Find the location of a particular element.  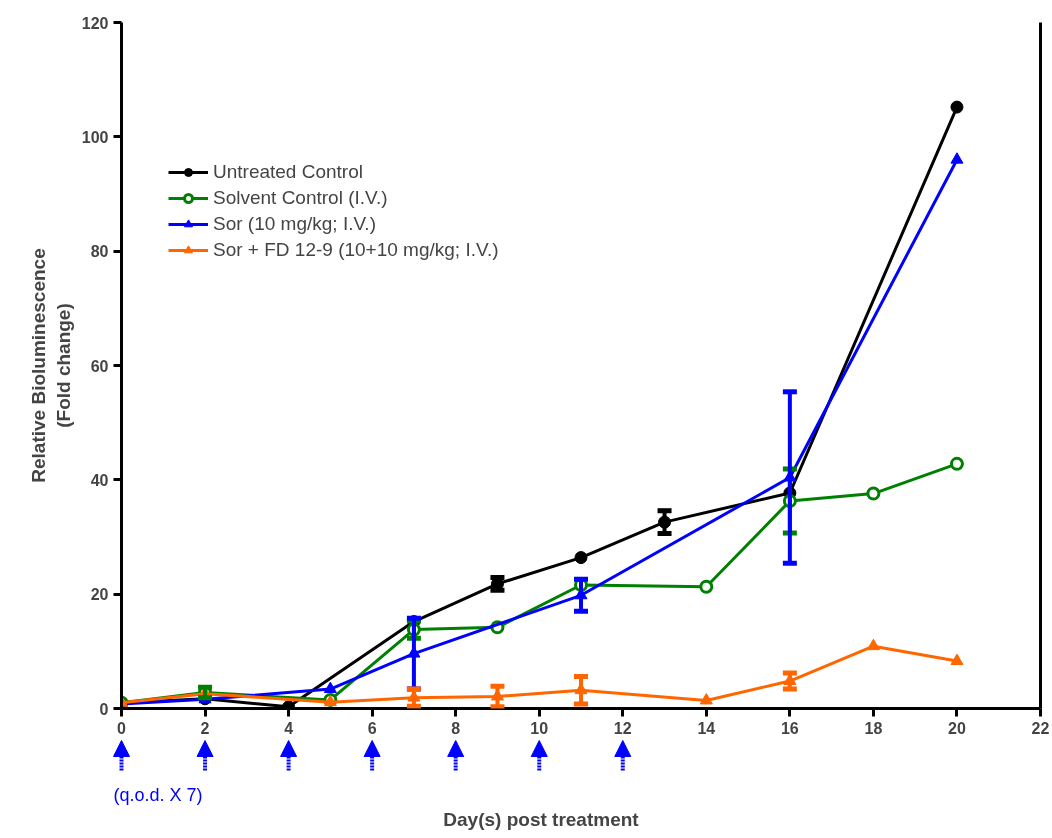

x-tick-label: 20 is located at coordinates (957, 728).